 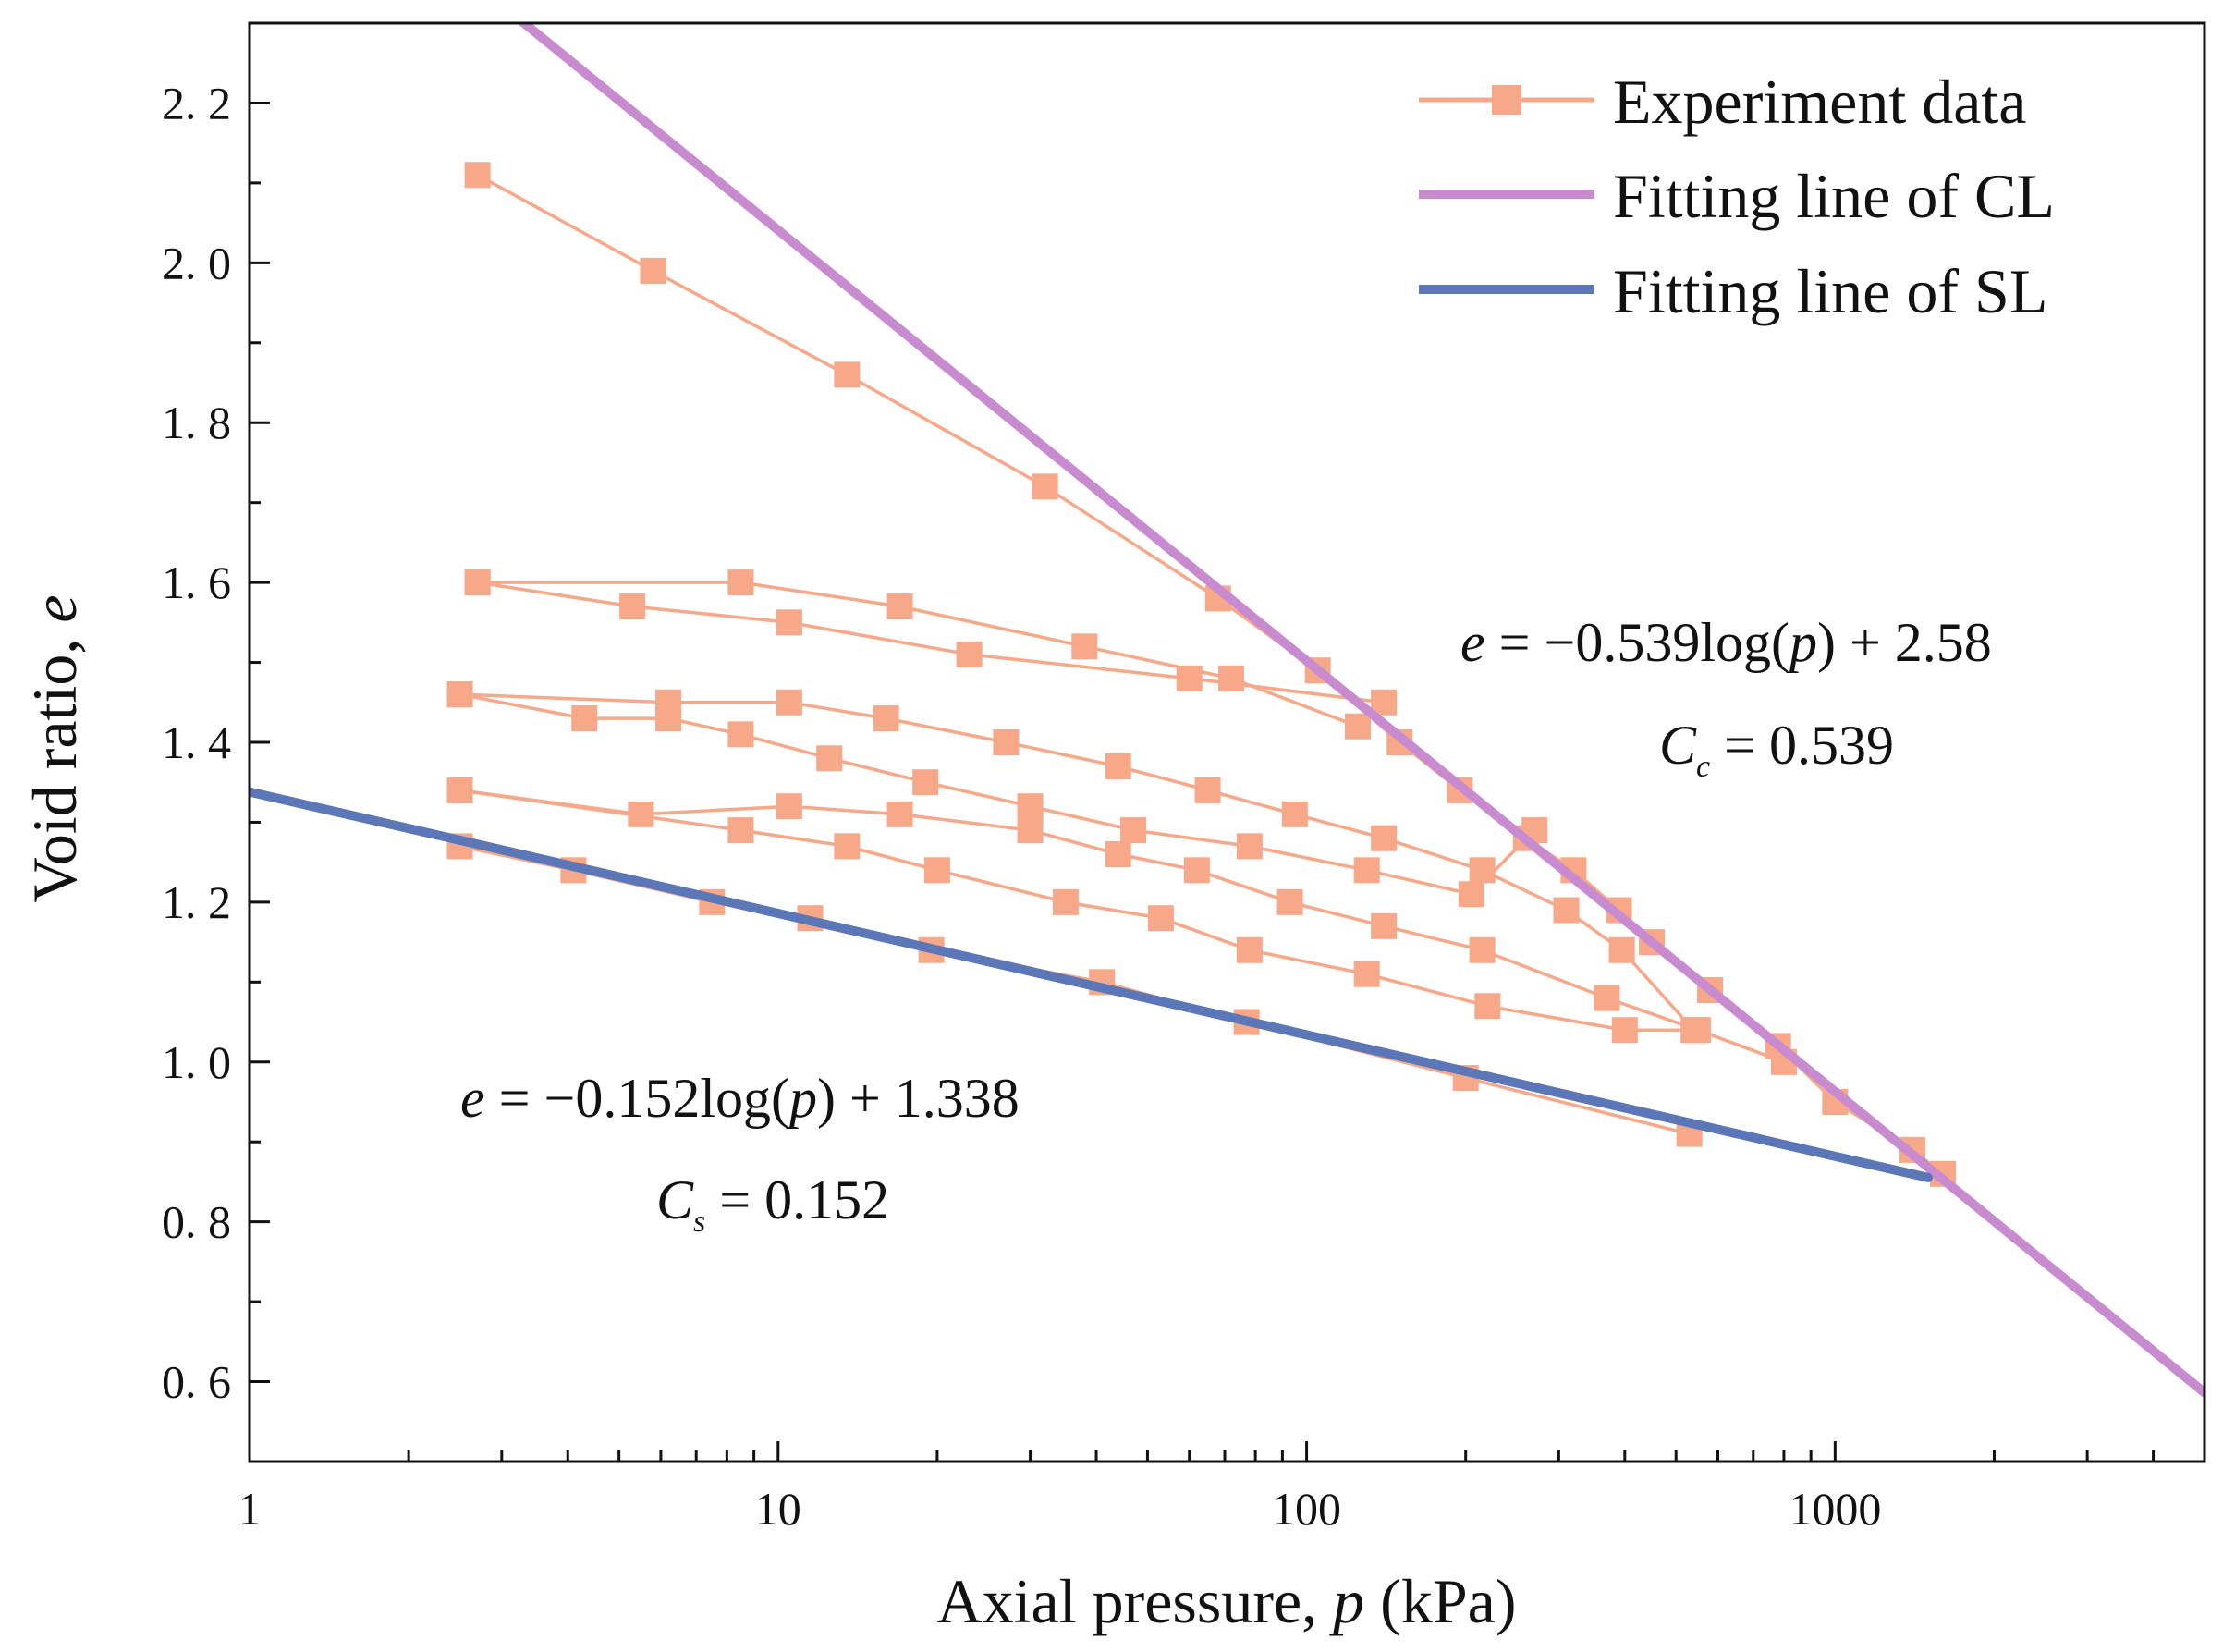 I want to click on x-tick-label: 10, so click(x=778, y=1509).